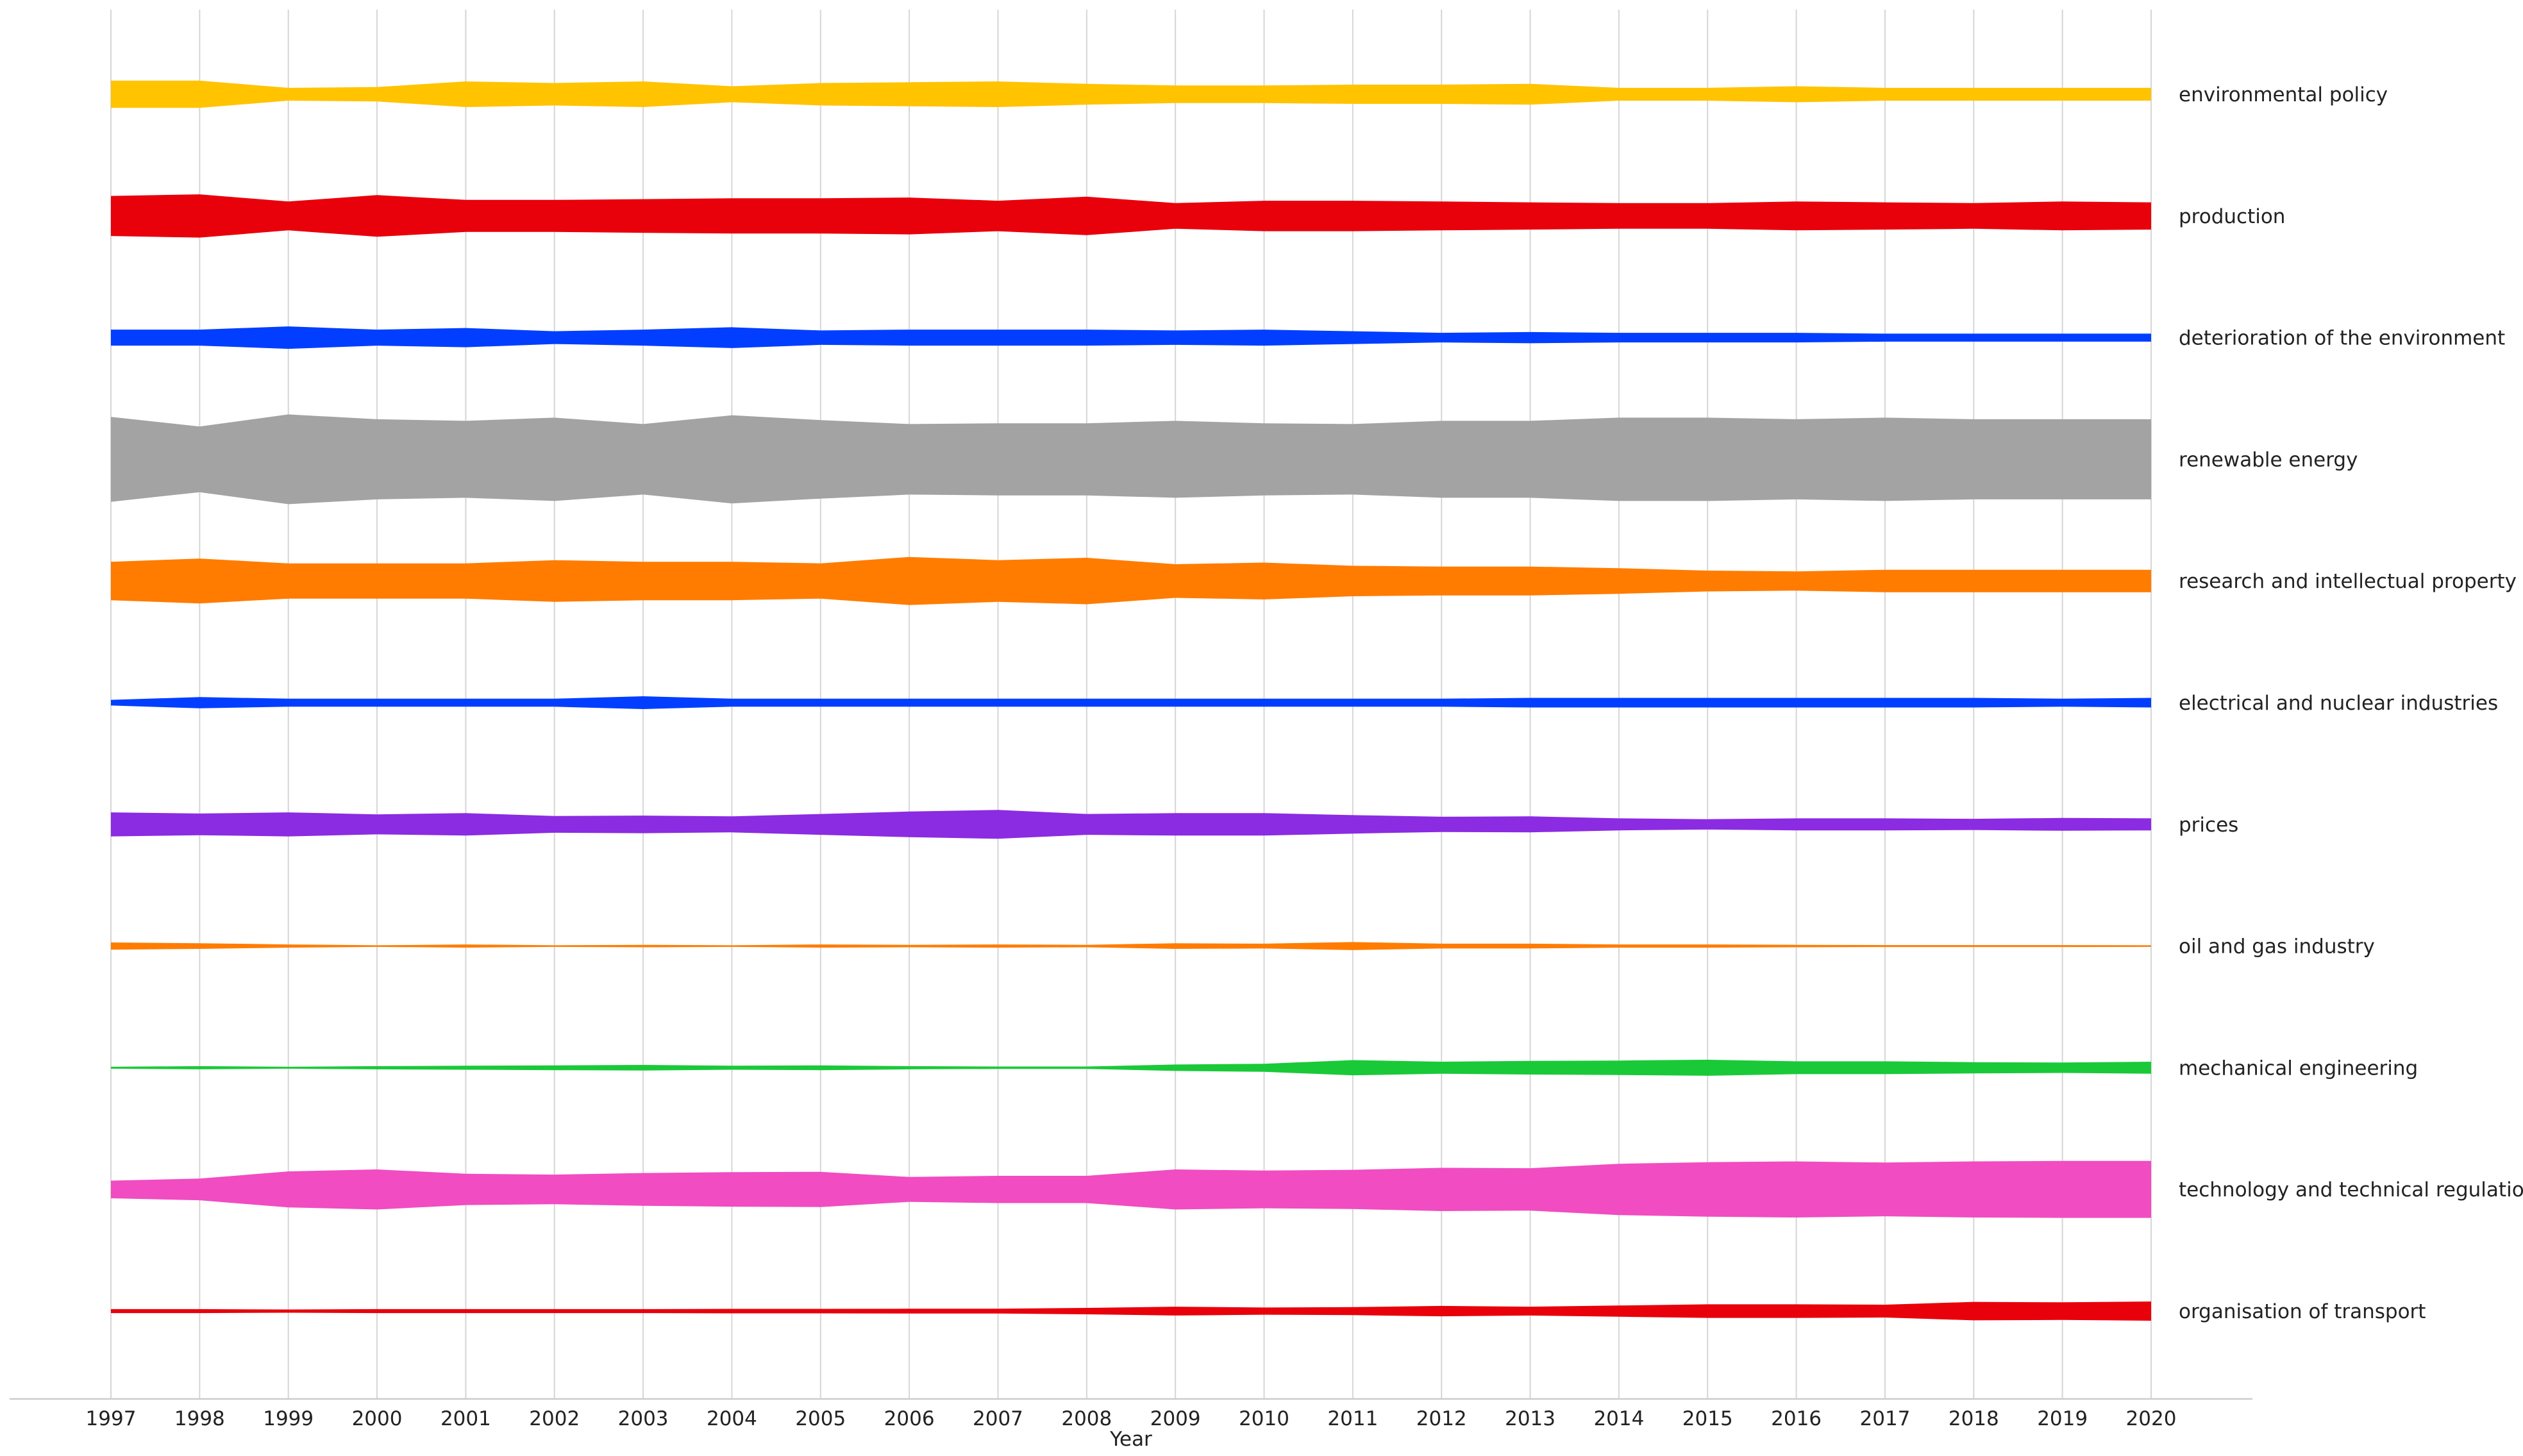 The image size is (2523, 1456). What do you see at coordinates (465, 1418) in the screenshot?
I see `x-tick-label-2001: 2001` at bounding box center [465, 1418].